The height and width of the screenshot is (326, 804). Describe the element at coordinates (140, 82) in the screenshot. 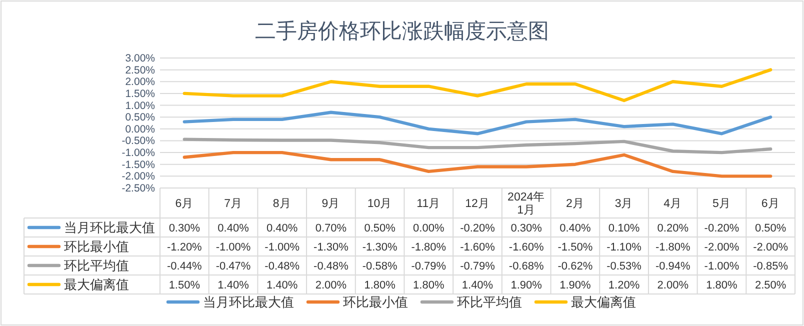

I see `y-tick-label: 2.00%` at that location.